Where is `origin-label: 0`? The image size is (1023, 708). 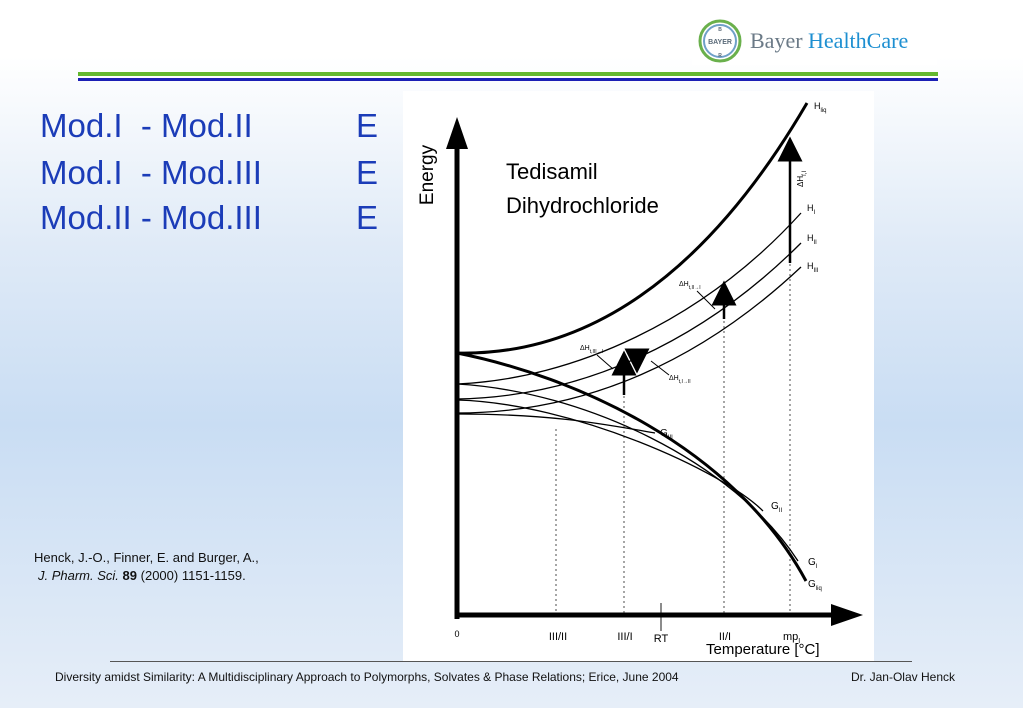 origin-label: 0 is located at coordinates (456, 634).